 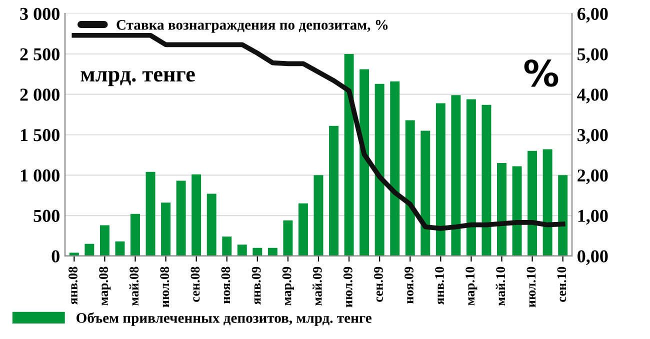 What do you see at coordinates (40, 135) in the screenshot?
I see `y-tick-label: 1 500` at bounding box center [40, 135].